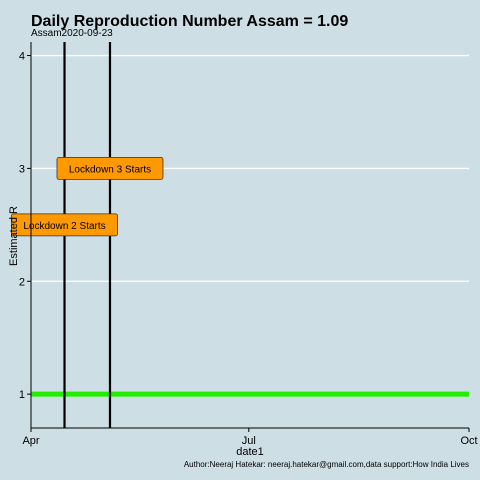 This screenshot has height=480, width=480. I want to click on annotation-label: Lockdown 2 Starts, so click(64, 226).